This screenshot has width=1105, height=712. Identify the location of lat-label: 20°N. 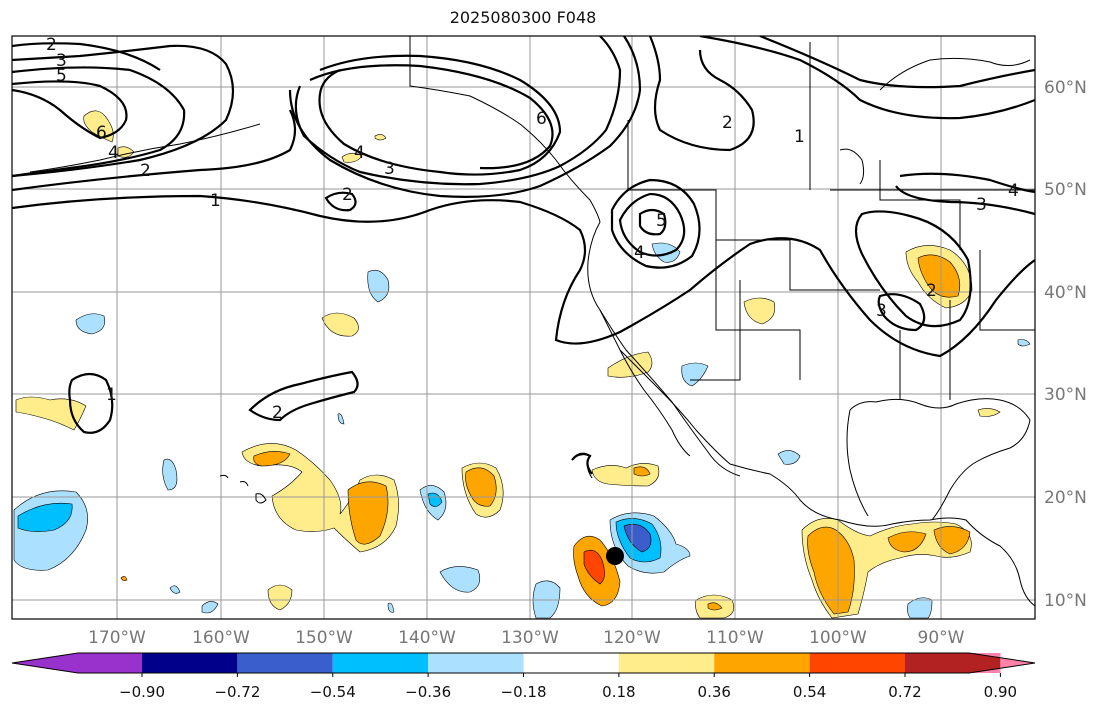
(1065, 498).